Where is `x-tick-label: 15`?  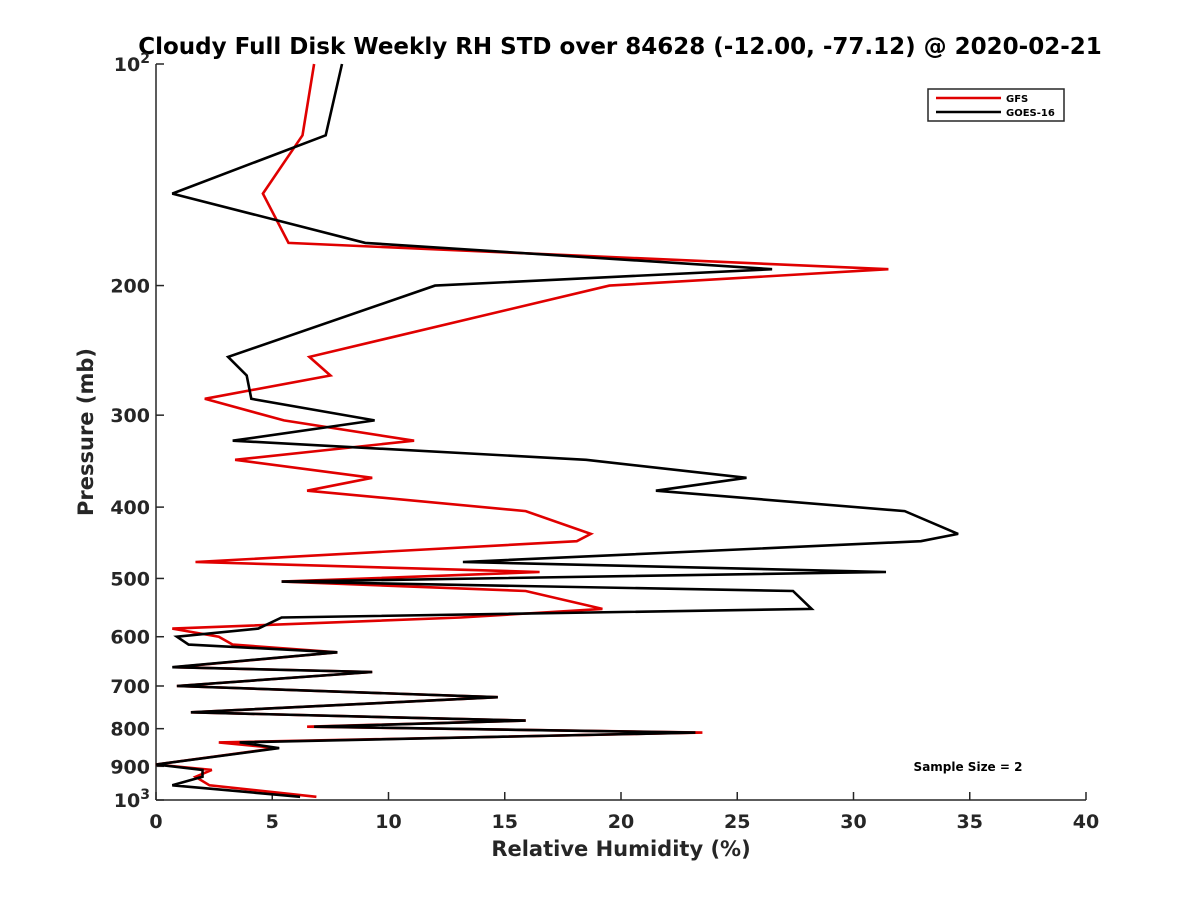
x-tick-label: 15 is located at coordinates (505, 822).